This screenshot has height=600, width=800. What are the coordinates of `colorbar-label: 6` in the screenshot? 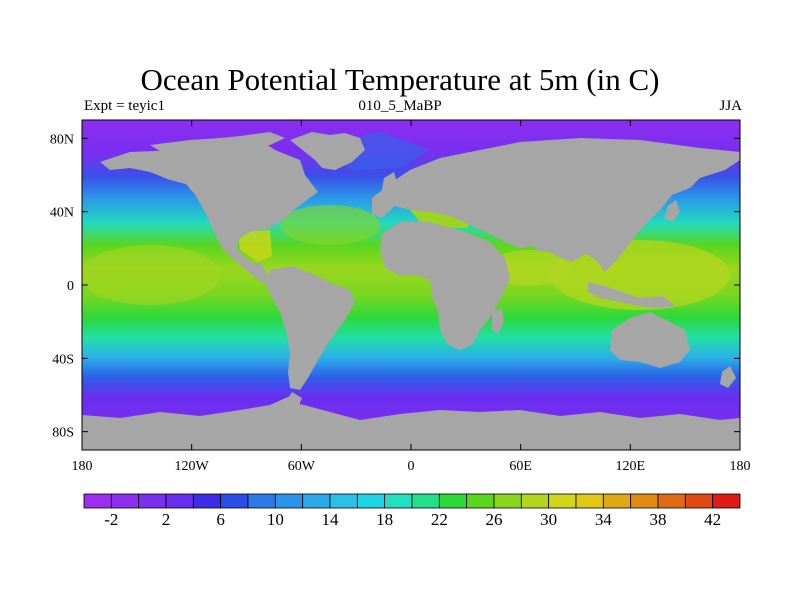 It's located at (220, 519).